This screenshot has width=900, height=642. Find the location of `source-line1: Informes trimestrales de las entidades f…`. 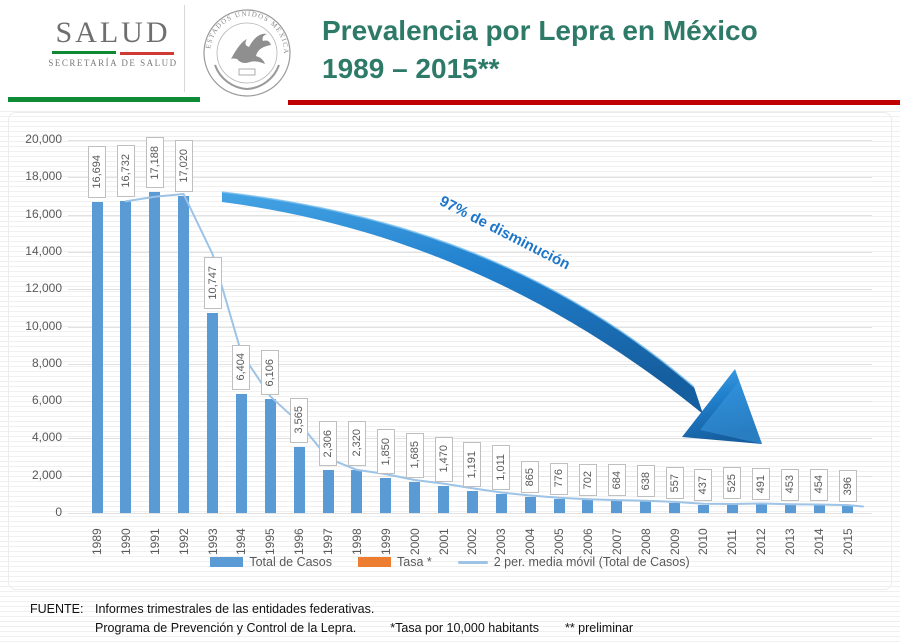

source-line1: Informes trimestrales de las entidades f… is located at coordinates (235, 609).